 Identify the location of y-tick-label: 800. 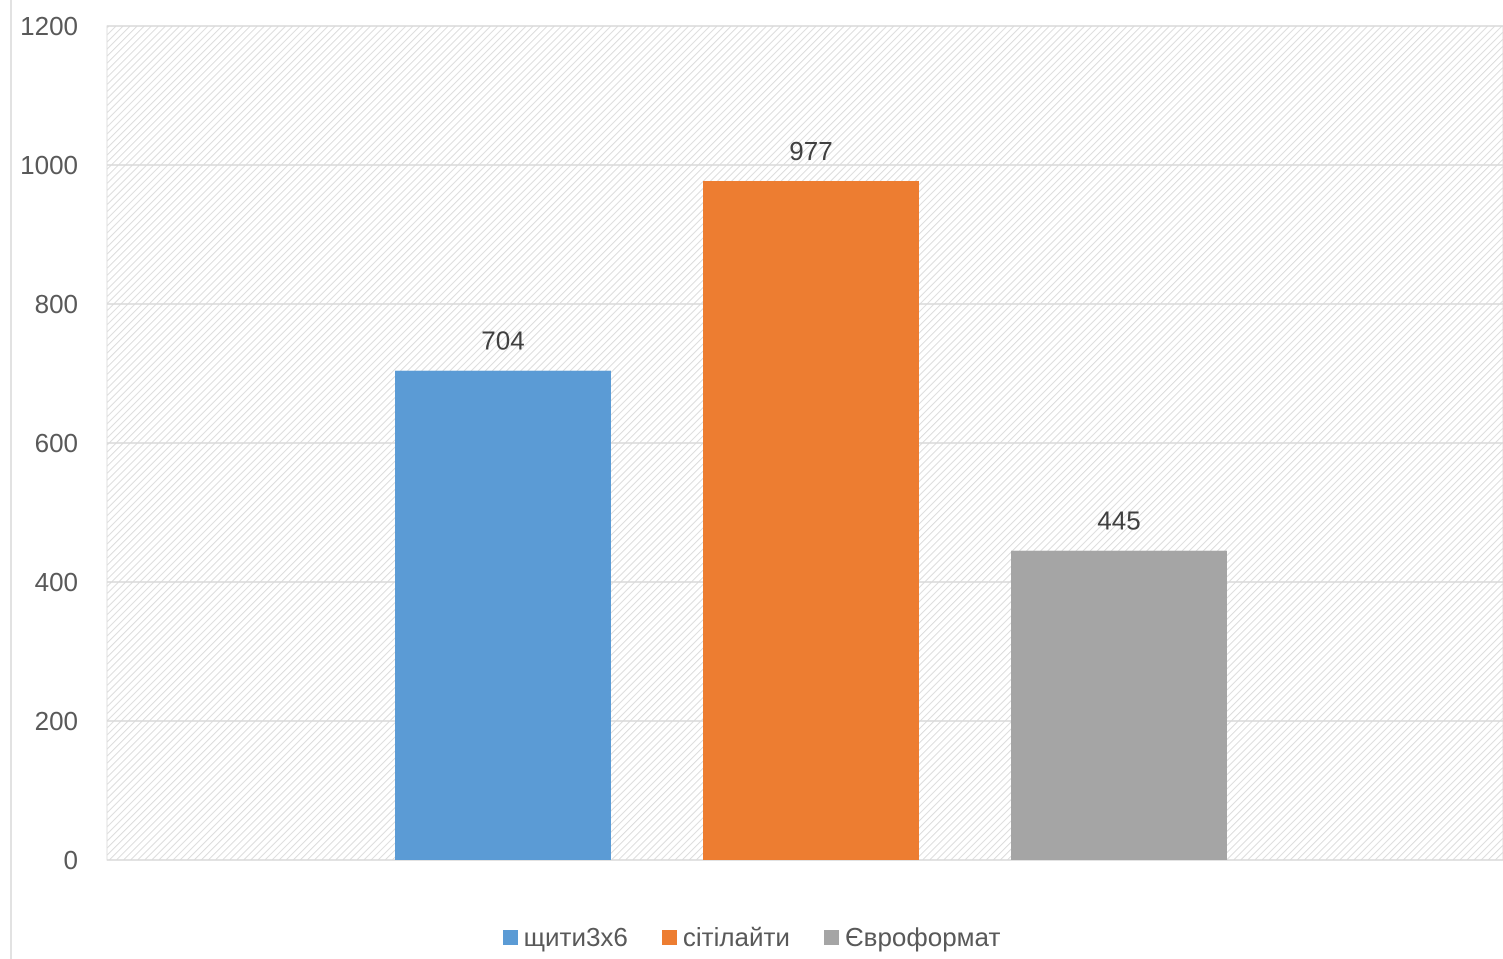
(56, 304).